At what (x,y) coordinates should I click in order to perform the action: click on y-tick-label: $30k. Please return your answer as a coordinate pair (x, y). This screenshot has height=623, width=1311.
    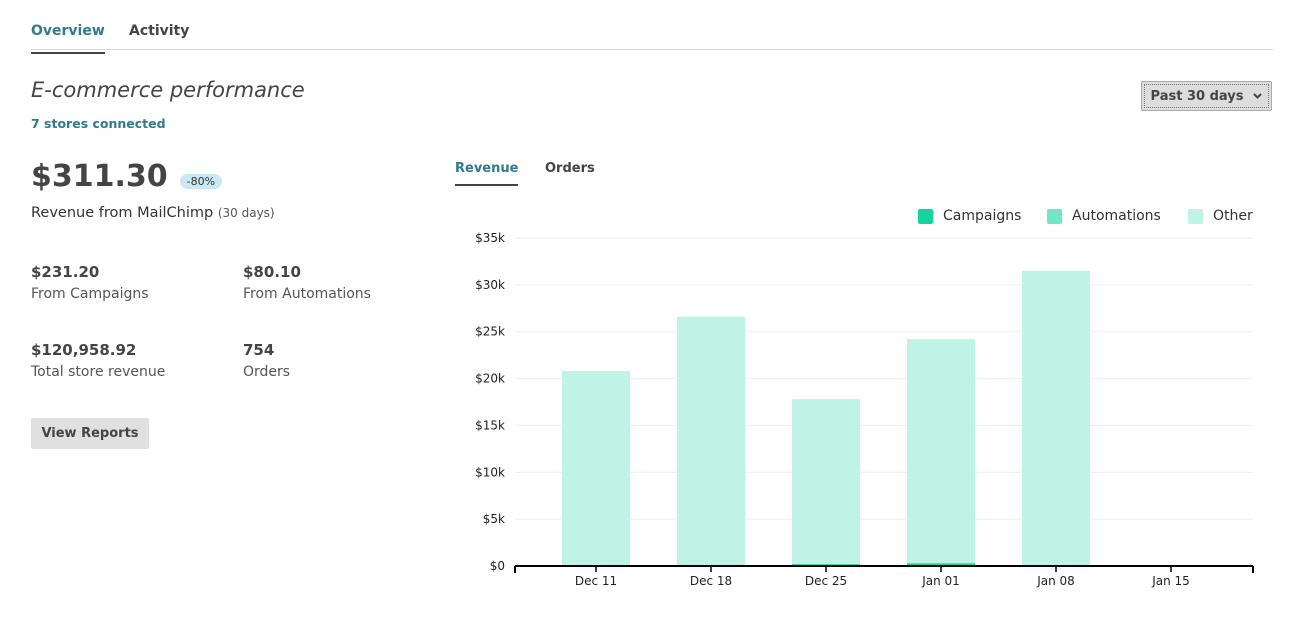
    Looking at the image, I should click on (490, 285).